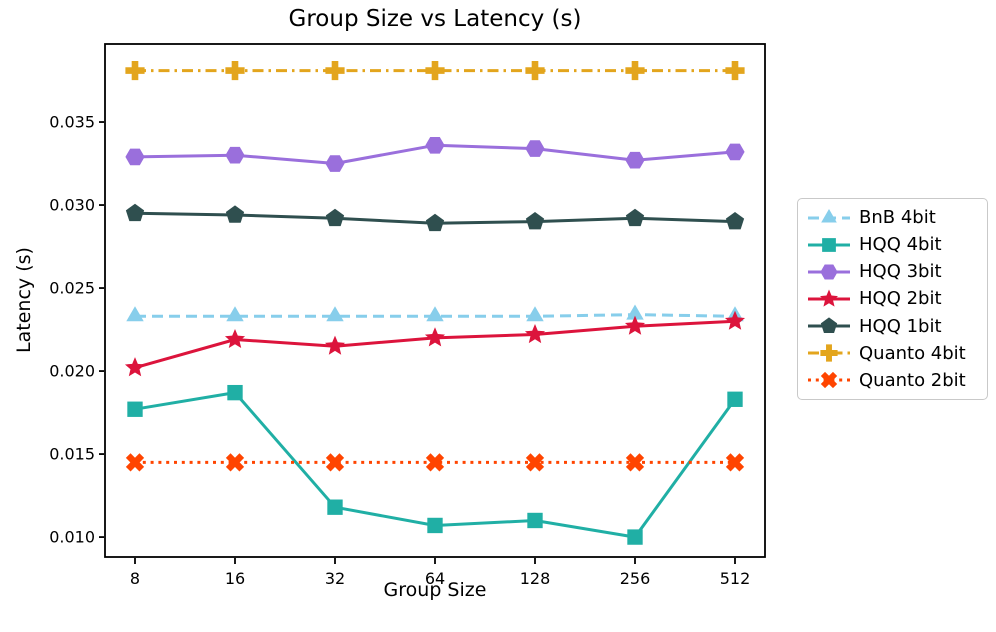  What do you see at coordinates (76, 330) in the screenshot?
I see `y-axis-ticks: 0.010 0.015 0.020 0.025 0.030 0.035` at bounding box center [76, 330].